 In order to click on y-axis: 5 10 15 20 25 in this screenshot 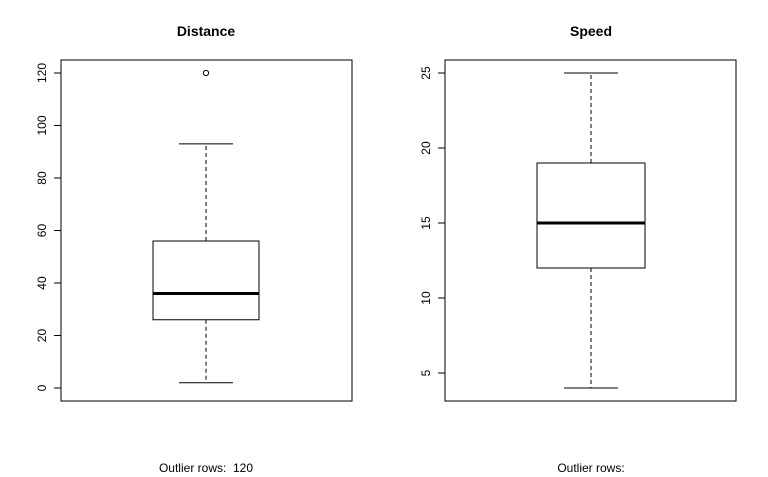, I will do `click(432, 221)`.